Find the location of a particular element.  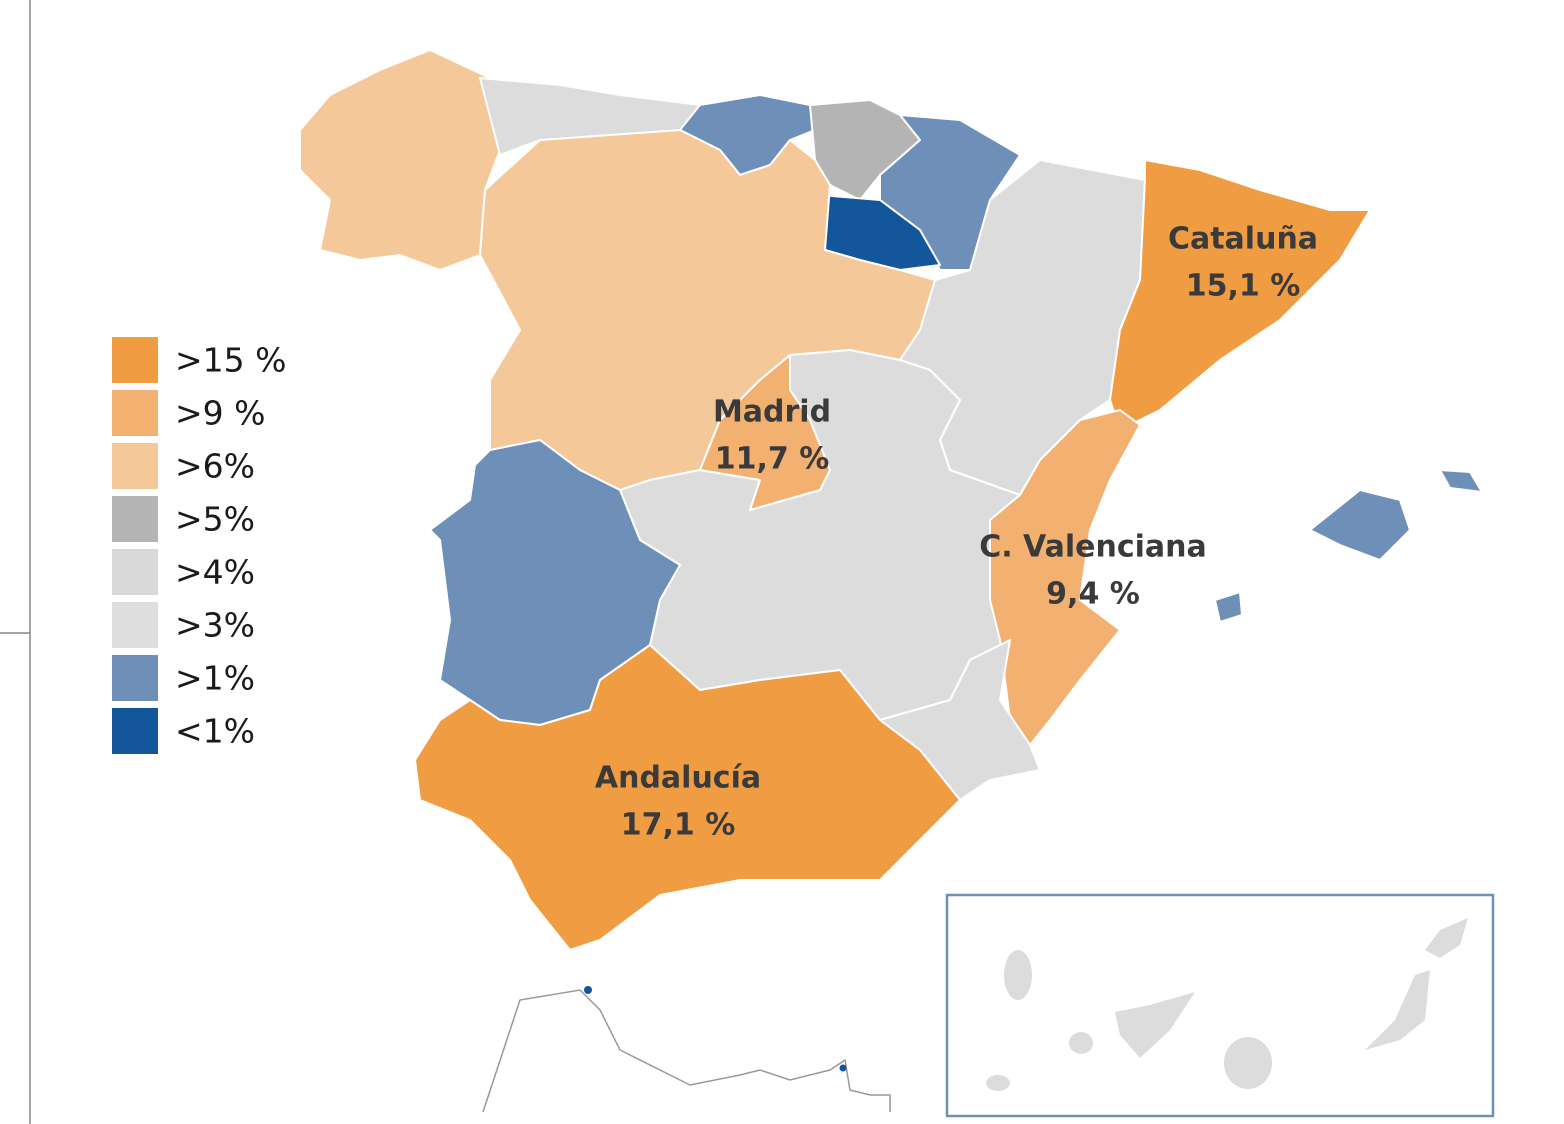

legend-label: <1% is located at coordinates (215, 731).